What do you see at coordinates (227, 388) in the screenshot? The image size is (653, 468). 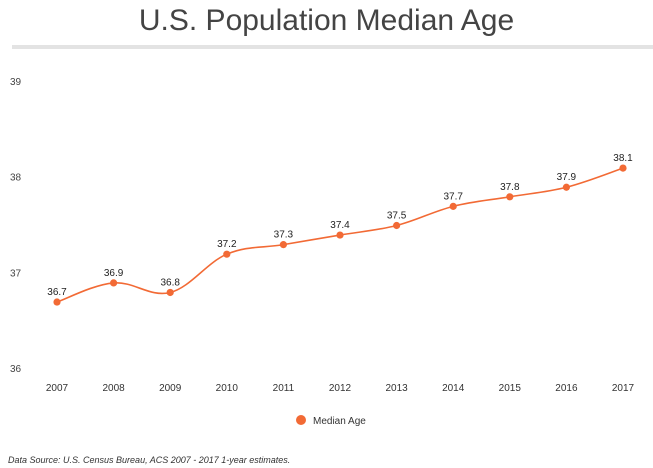 I see `x-tick-label: 2010` at bounding box center [227, 388].